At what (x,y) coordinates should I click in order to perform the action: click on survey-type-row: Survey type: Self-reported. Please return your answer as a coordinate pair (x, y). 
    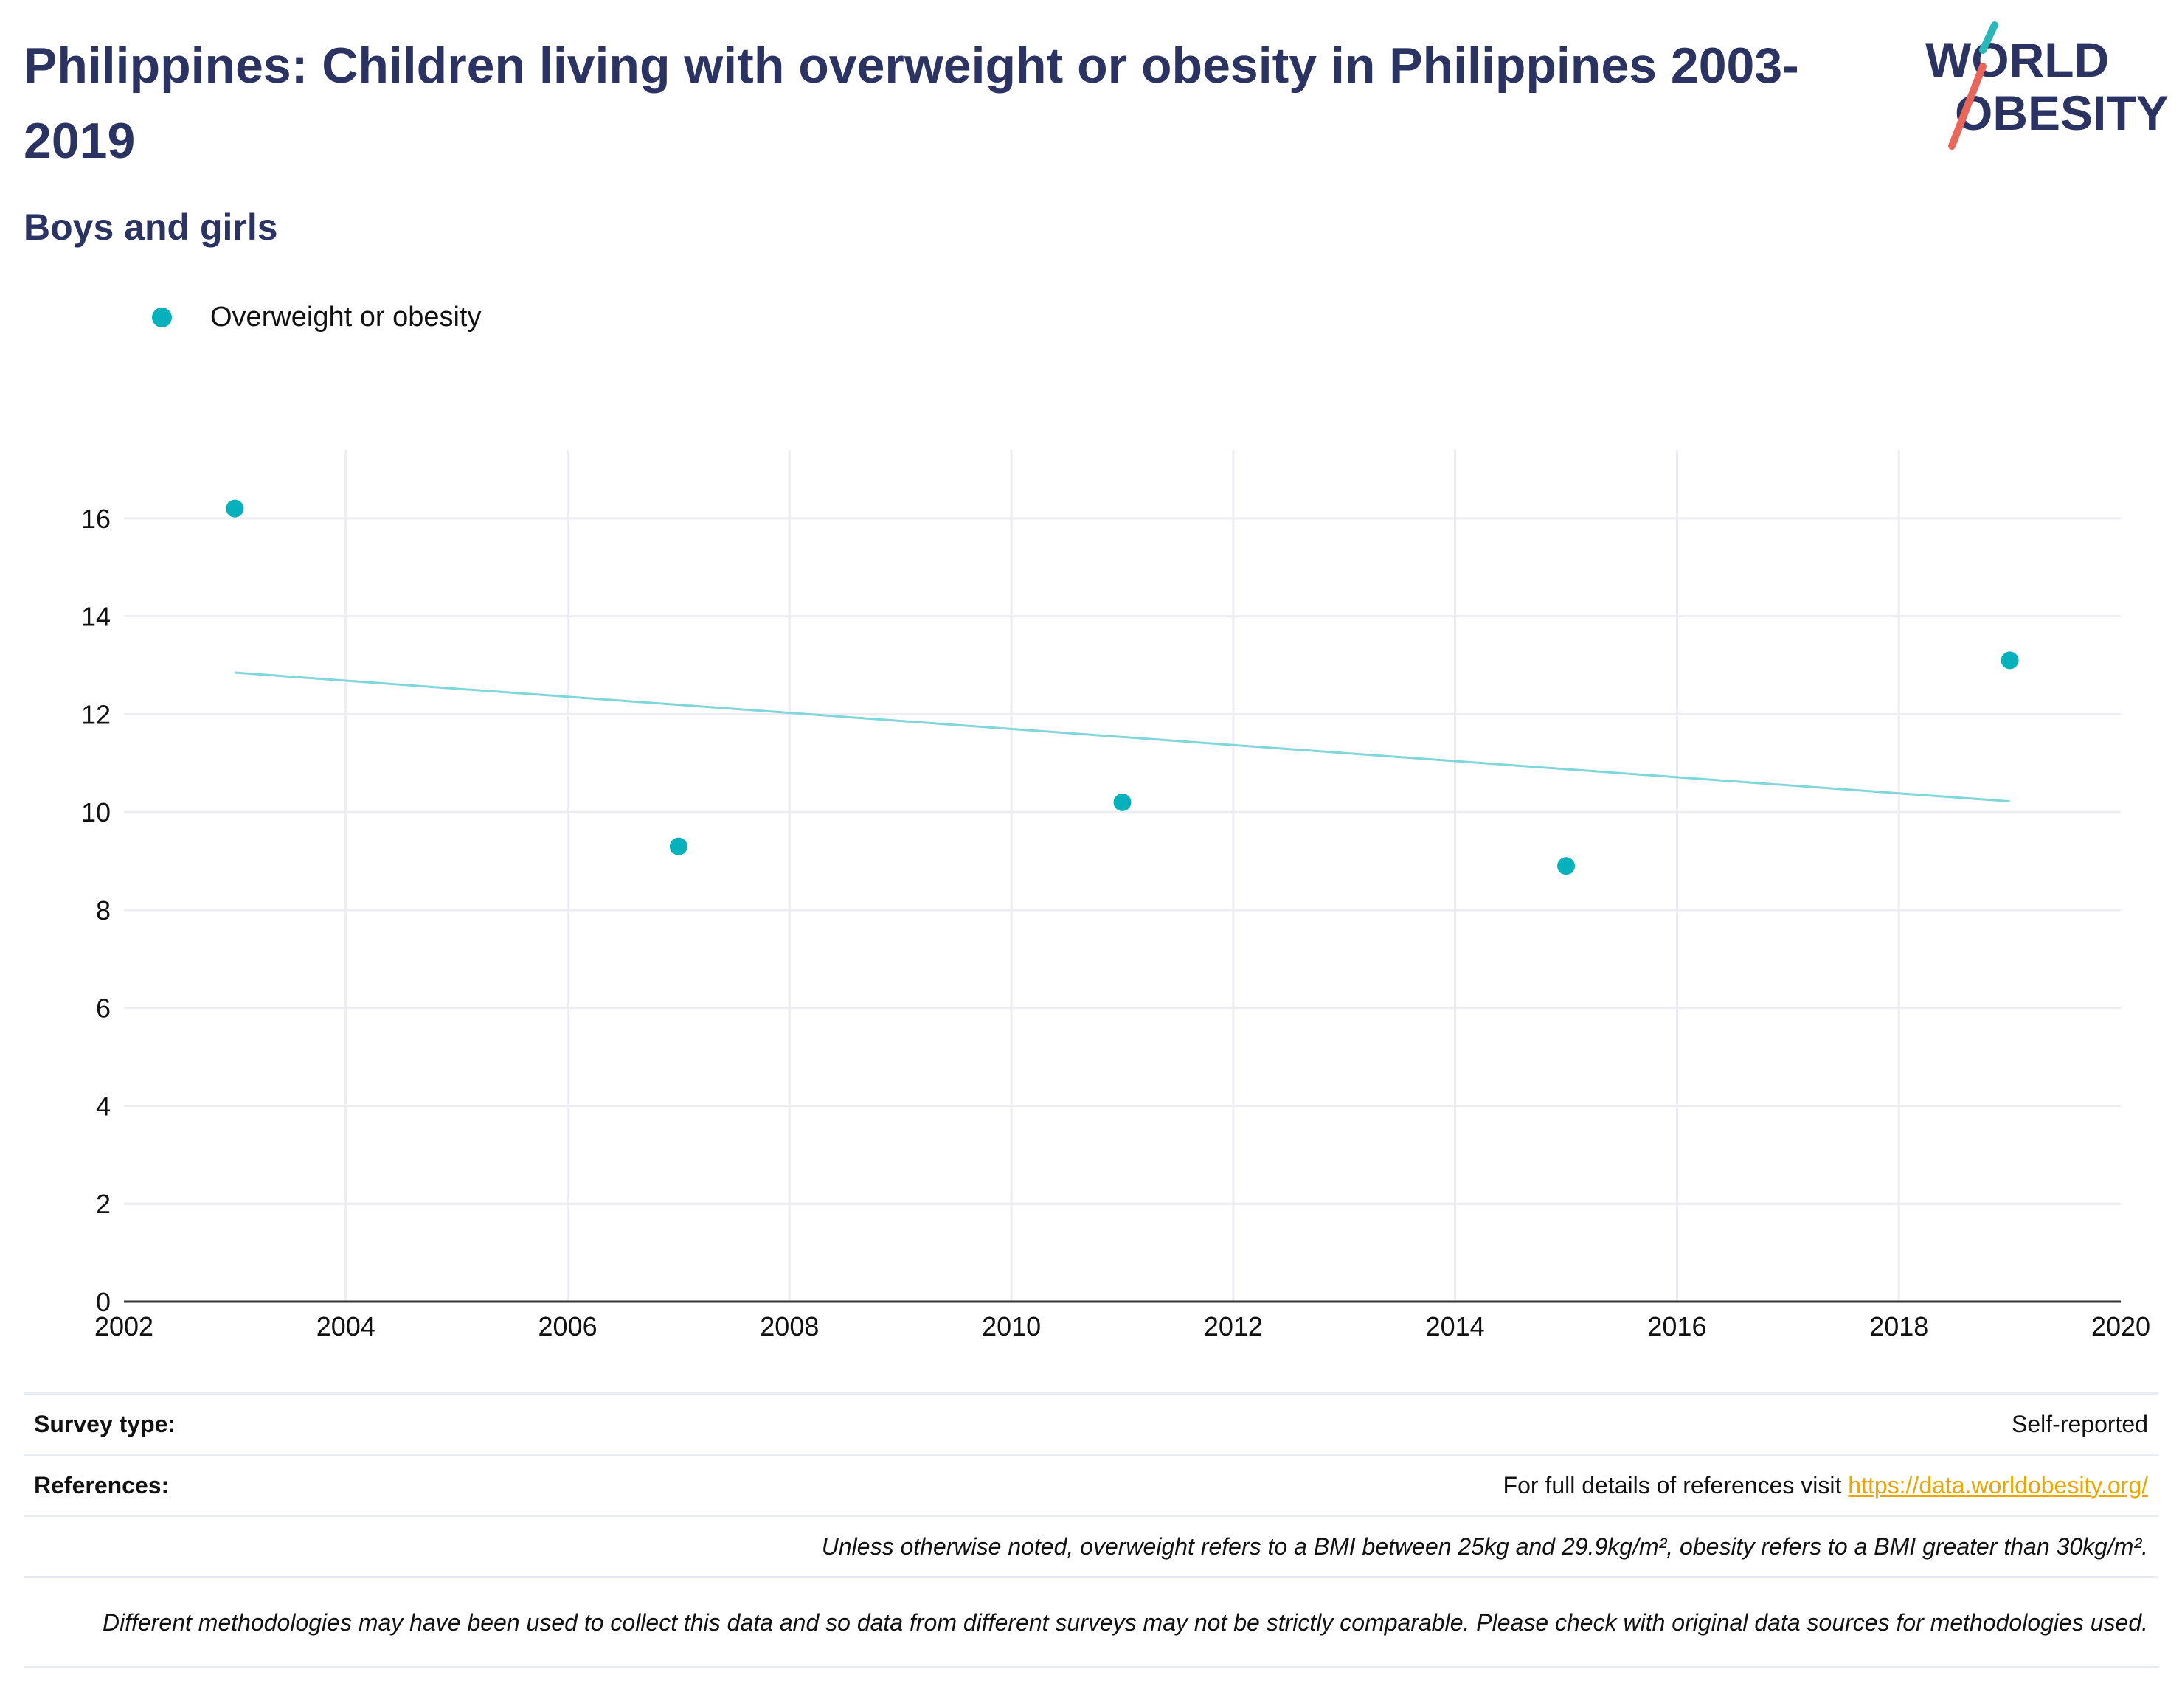
    Looking at the image, I should click on (1091, 1423).